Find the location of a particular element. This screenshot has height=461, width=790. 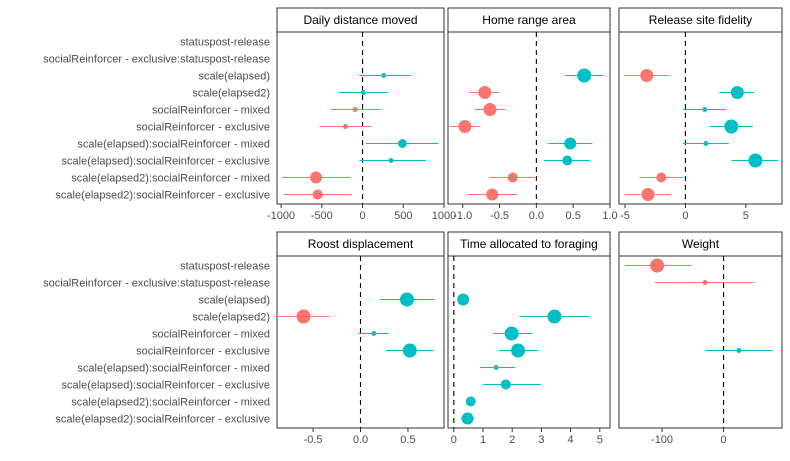

facet-panel: Release site fidelity -5 0 5 is located at coordinates (700, 114).